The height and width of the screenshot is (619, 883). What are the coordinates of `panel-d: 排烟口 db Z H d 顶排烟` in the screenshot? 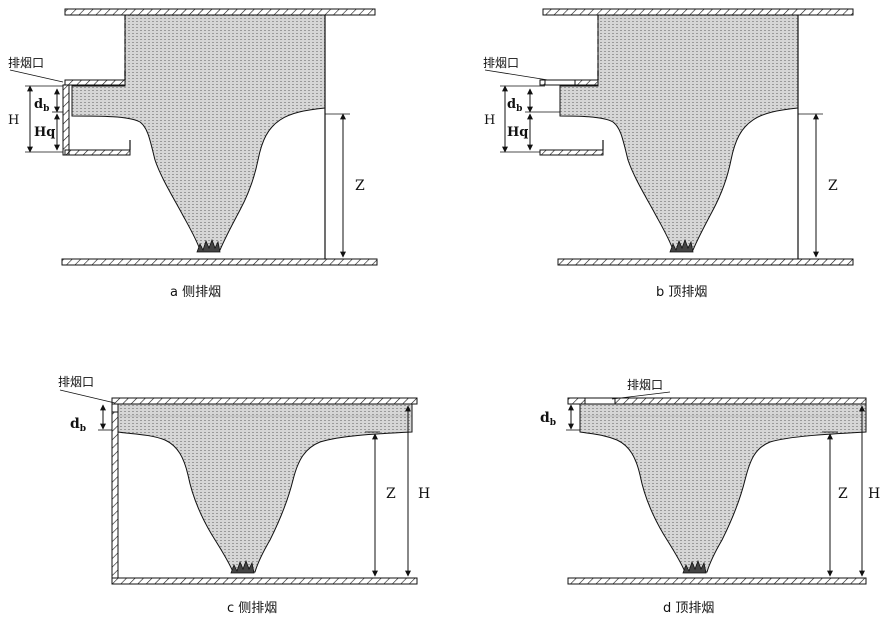 It's located at (710, 497).